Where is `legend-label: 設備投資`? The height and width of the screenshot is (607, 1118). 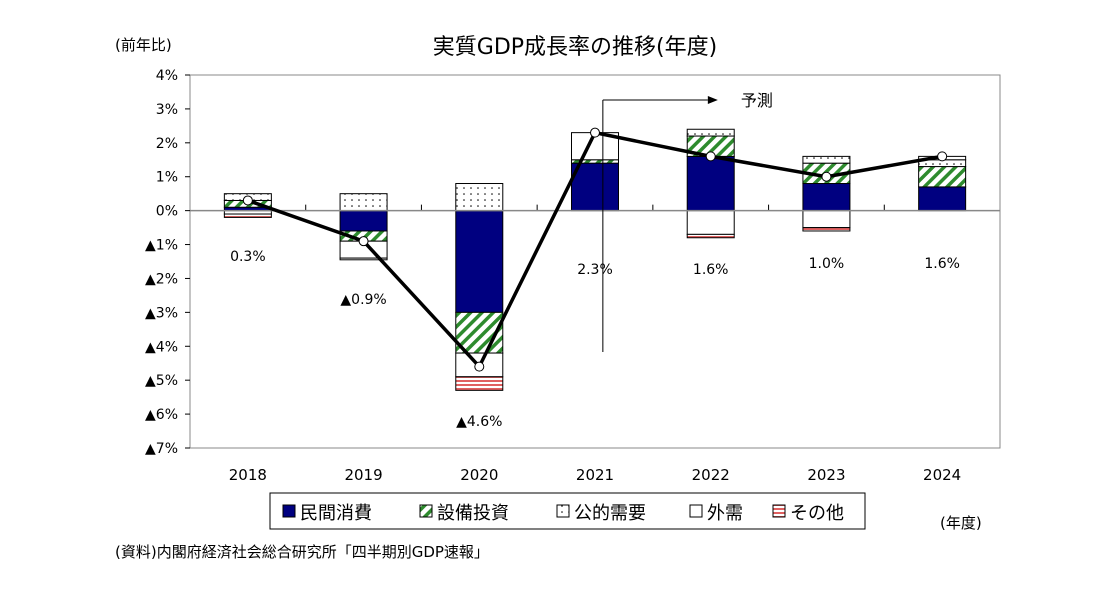
legend-label: 設備投資 is located at coordinates (473, 513).